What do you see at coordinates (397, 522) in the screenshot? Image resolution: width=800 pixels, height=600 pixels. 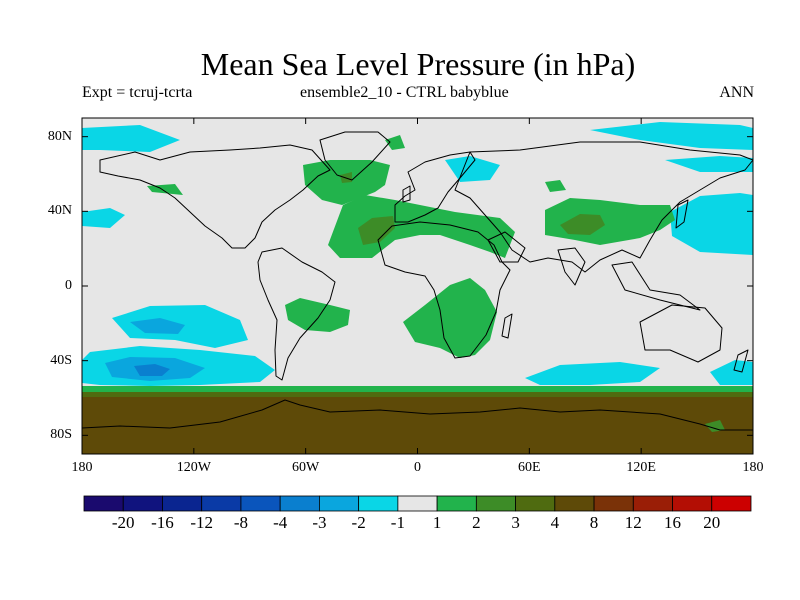 I see `colorbar-label: -1` at bounding box center [397, 522].